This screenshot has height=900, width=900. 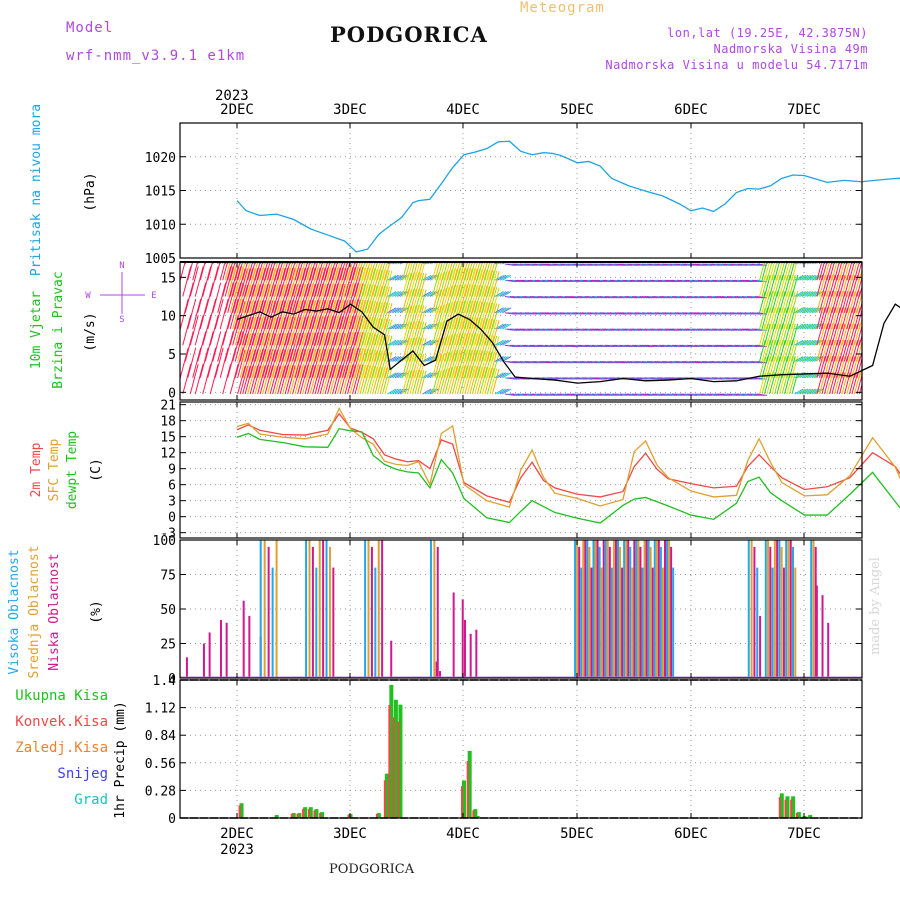 What do you see at coordinates (462, 802) in the screenshot?
I see `precip-conv-bar` at bounding box center [462, 802].